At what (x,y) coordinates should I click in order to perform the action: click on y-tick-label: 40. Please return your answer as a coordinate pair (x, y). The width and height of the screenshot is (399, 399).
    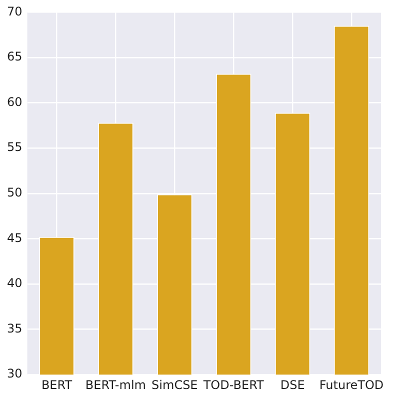
    Looking at the image, I should click on (14, 283).